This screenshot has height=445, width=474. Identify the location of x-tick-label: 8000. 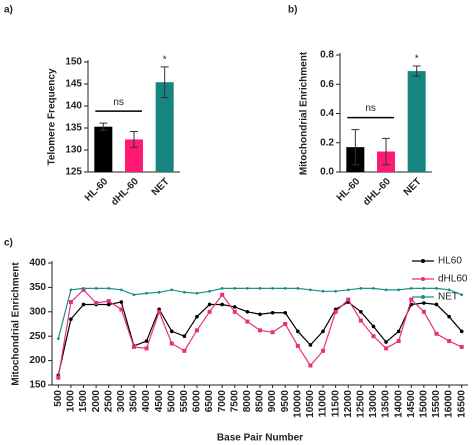
(247, 401).